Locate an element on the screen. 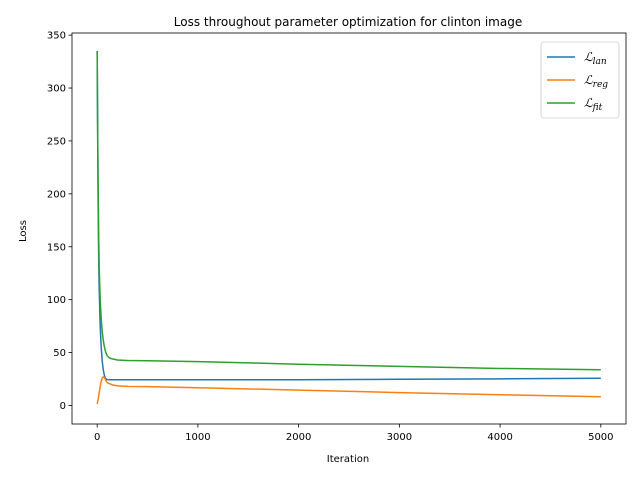 This screenshot has width=640, height=480. x-axis-label: Iteration is located at coordinates (348, 459).